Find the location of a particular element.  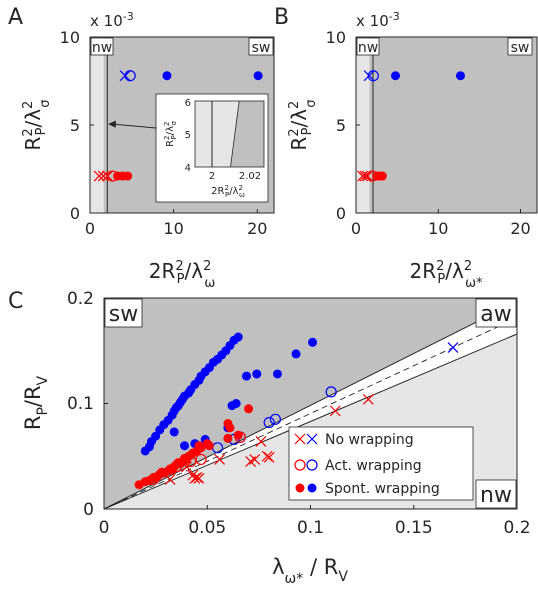

panel-a-xlabel: 2R2 P/λ2 ω is located at coordinates (182, 275).